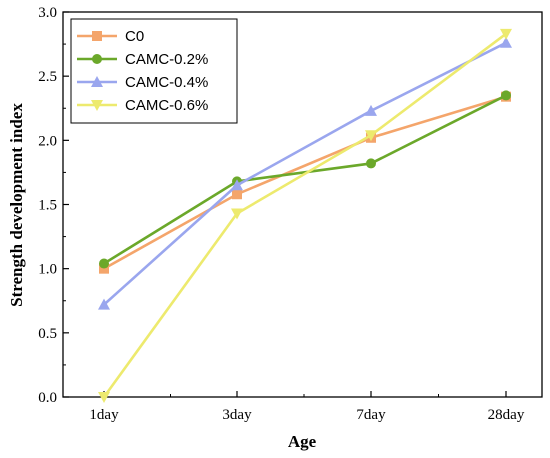  I want to click on x-tick-label: 28day, so click(506, 415).